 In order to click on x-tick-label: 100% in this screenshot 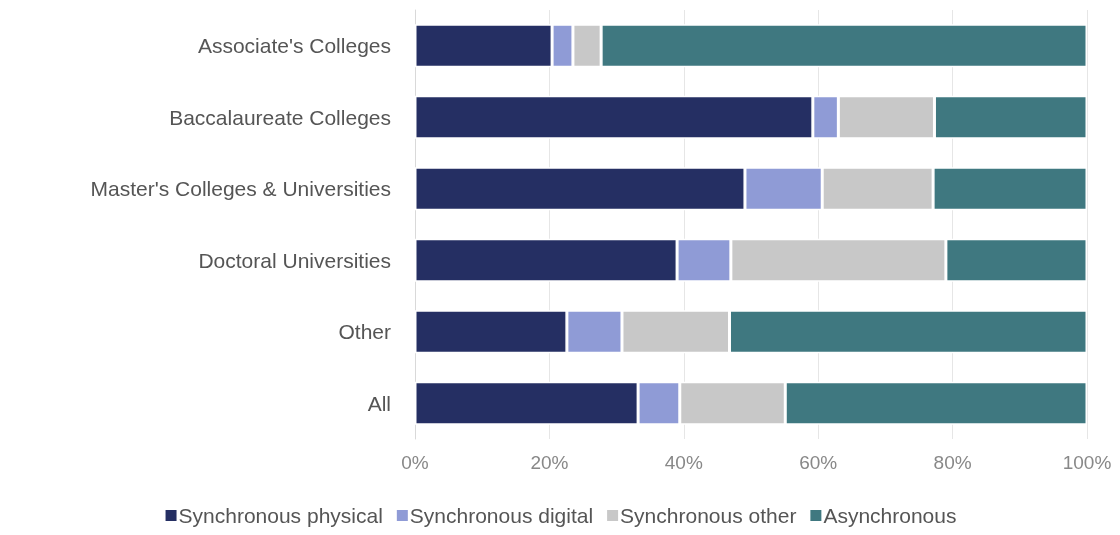, I will do `click(1087, 462)`.